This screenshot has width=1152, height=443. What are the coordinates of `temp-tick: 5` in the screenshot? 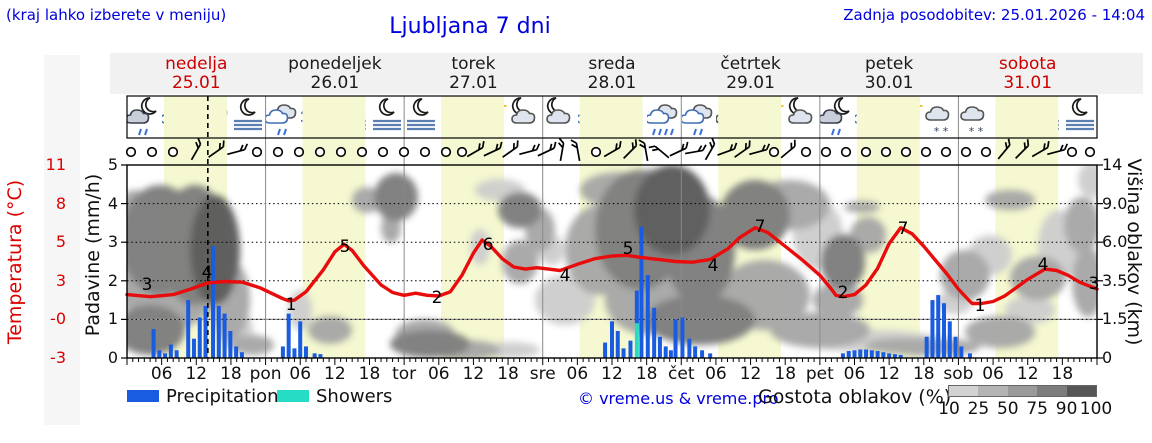 It's located at (60, 242).